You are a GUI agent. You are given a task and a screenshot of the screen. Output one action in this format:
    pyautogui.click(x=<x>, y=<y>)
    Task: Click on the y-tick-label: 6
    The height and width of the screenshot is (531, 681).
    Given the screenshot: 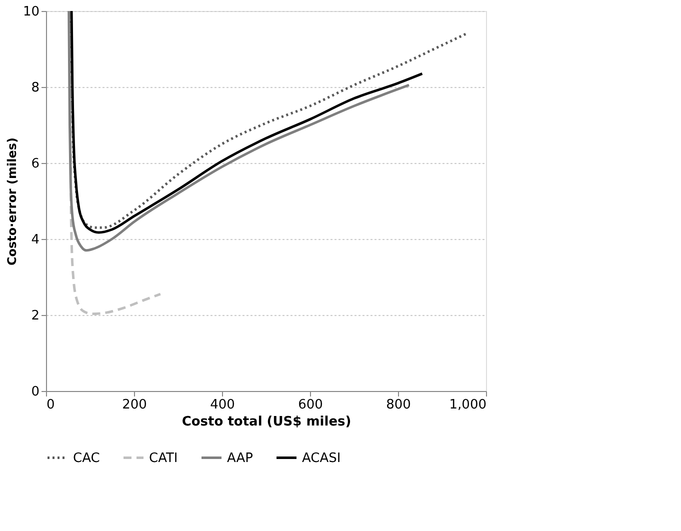 What is the action you would take?
    pyautogui.click(x=35, y=164)
    